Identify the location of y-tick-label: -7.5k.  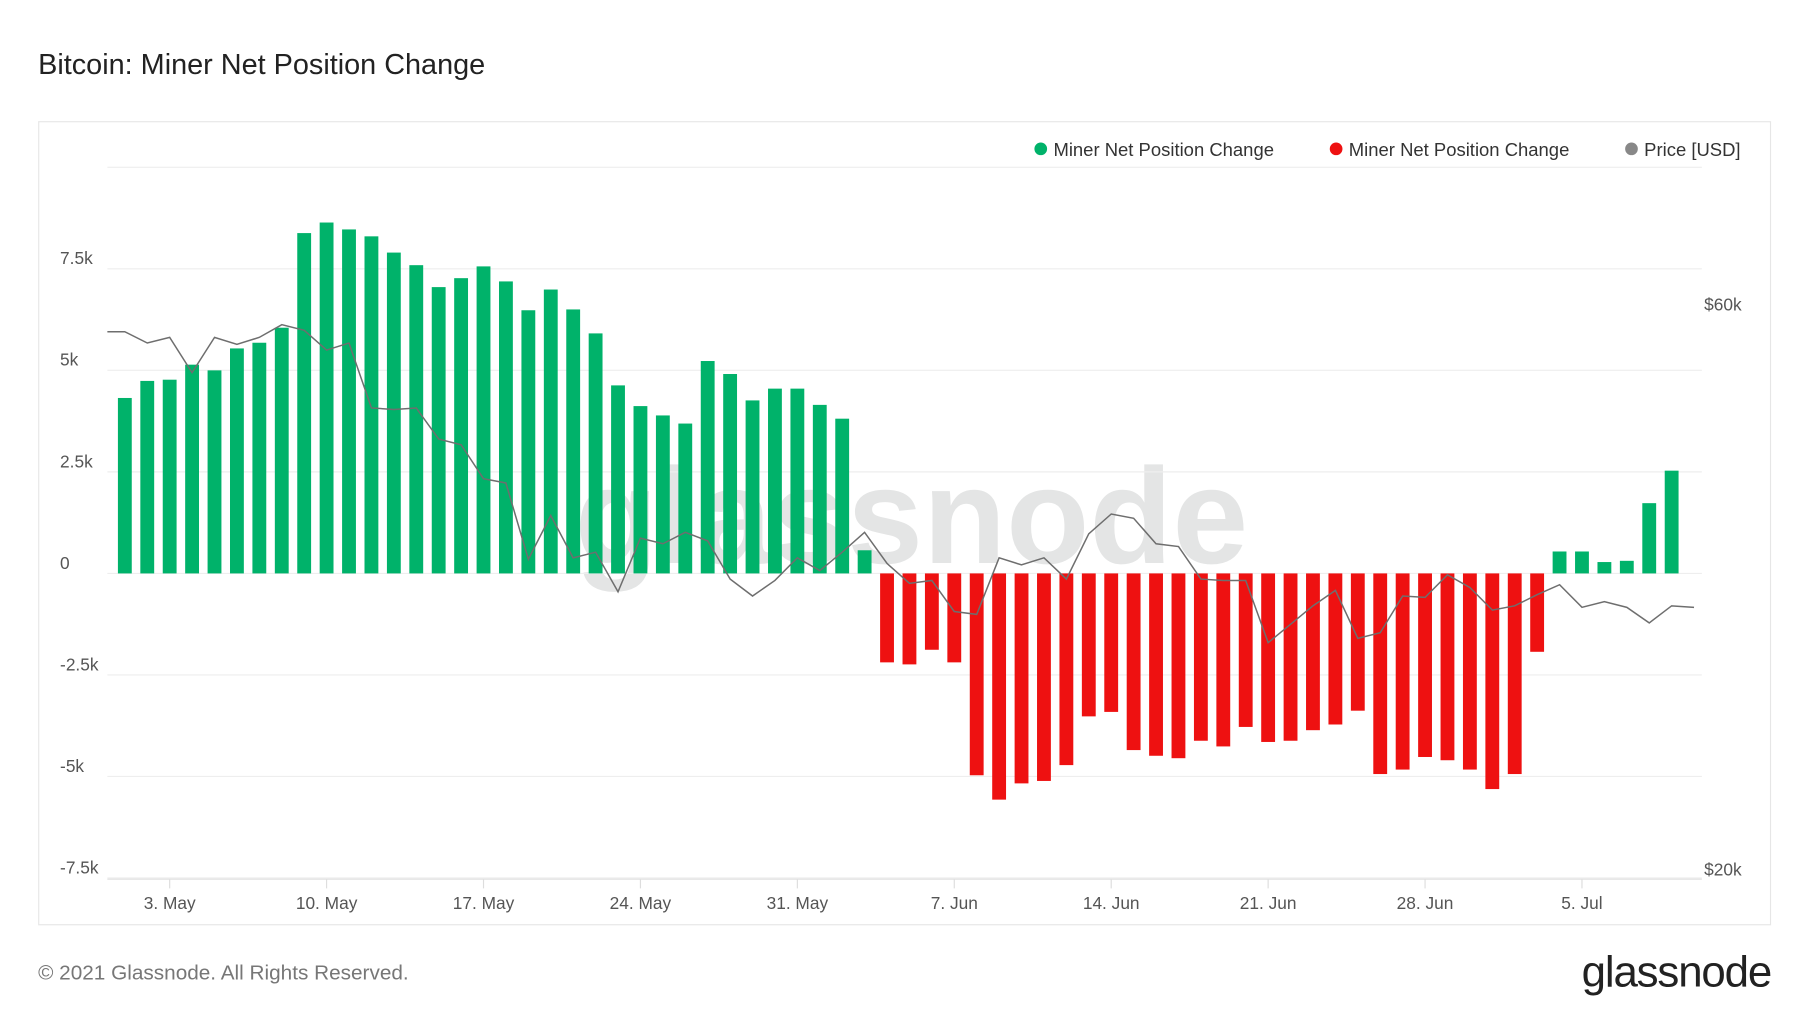
(79, 867).